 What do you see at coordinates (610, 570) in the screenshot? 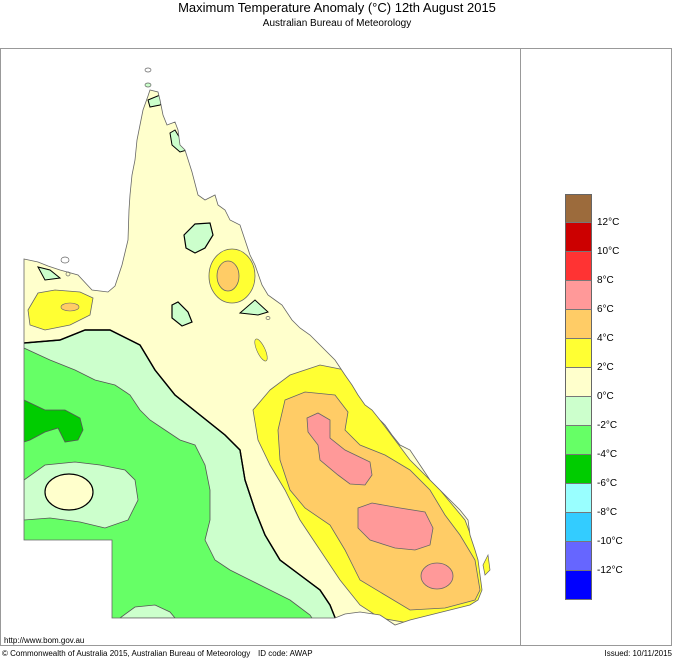
I see `legend-label: -12°C` at bounding box center [610, 570].